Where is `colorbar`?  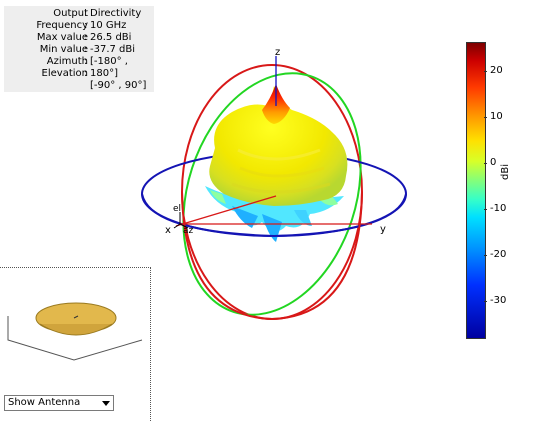
colorbar is located at coordinates (476, 190).